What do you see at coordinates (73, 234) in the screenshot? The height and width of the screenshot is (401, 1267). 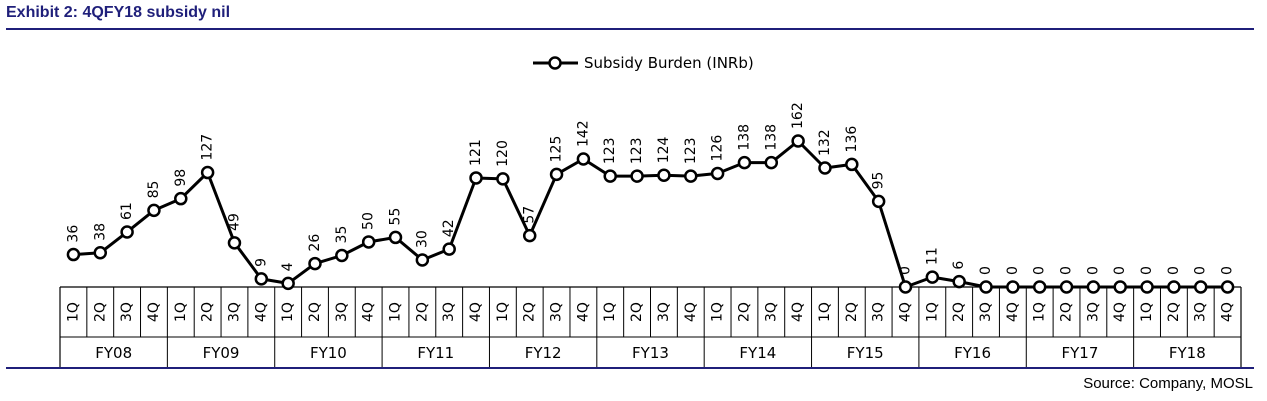 I see `data-label: 36` at bounding box center [73, 234].